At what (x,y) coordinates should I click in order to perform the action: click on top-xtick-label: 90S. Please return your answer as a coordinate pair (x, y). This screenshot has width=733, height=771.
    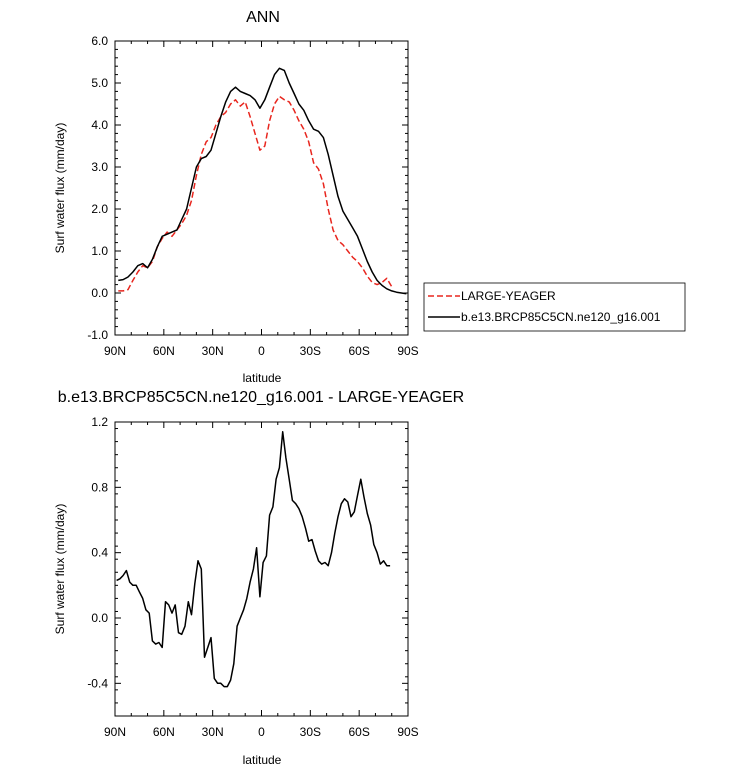
    Looking at the image, I should click on (407, 351).